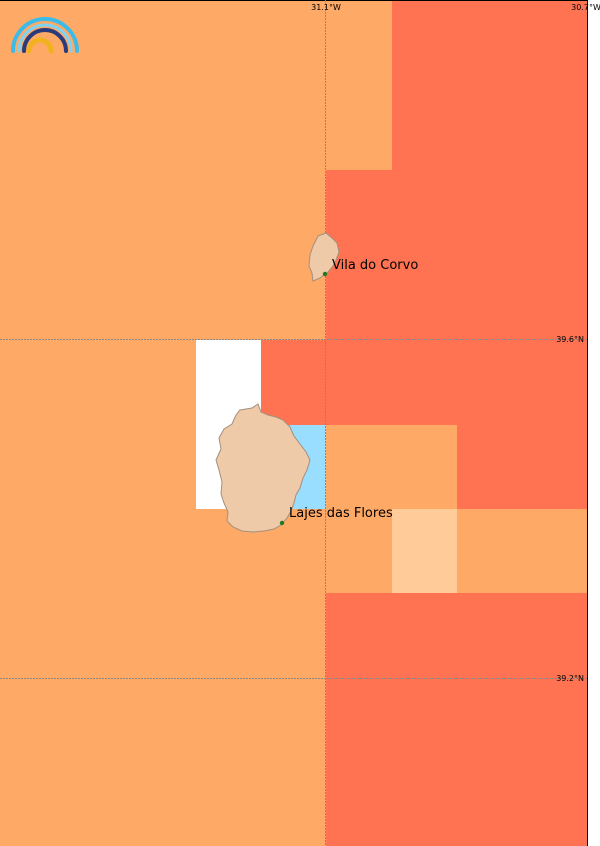  I want to click on corvo-island, so click(324, 257).